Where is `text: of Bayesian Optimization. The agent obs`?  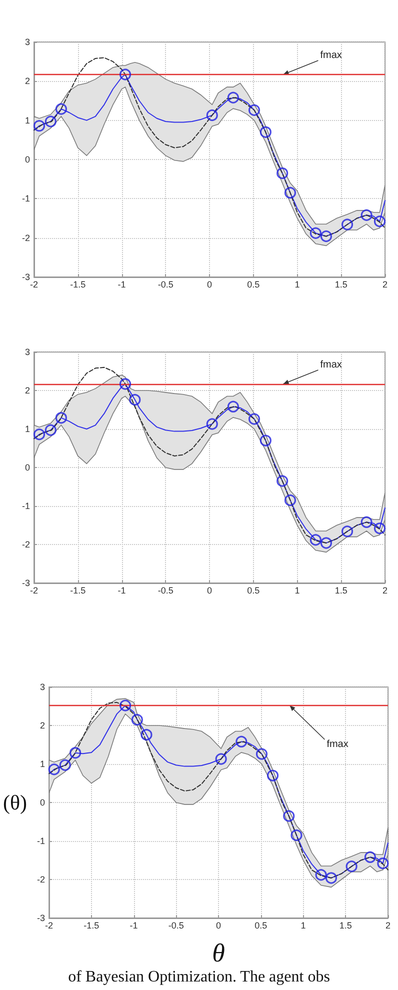
text: of Bayesian Optimization. The agent obs is located at coordinates (199, 977).